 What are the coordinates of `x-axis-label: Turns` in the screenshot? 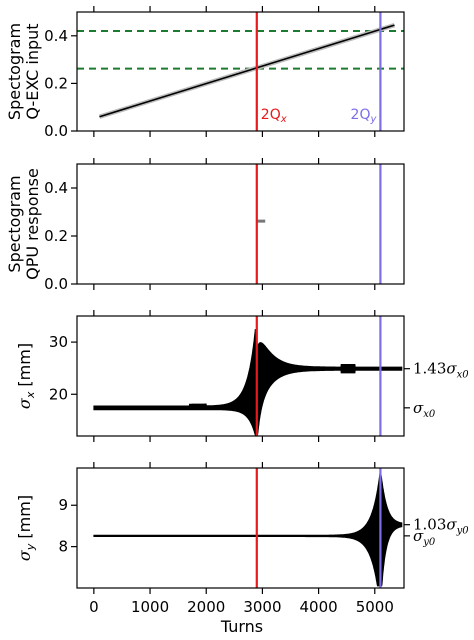 It's located at (241, 626).